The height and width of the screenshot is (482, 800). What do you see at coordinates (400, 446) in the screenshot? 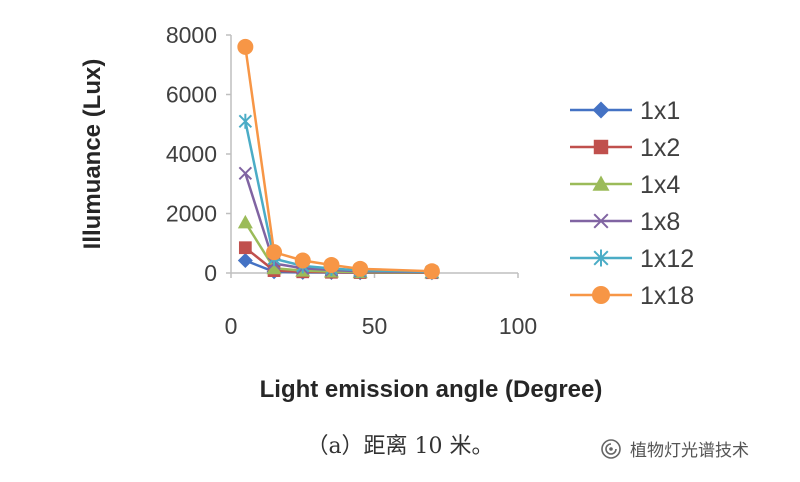
I see `figure-caption: （a）距离 10 米。` at bounding box center [400, 446].